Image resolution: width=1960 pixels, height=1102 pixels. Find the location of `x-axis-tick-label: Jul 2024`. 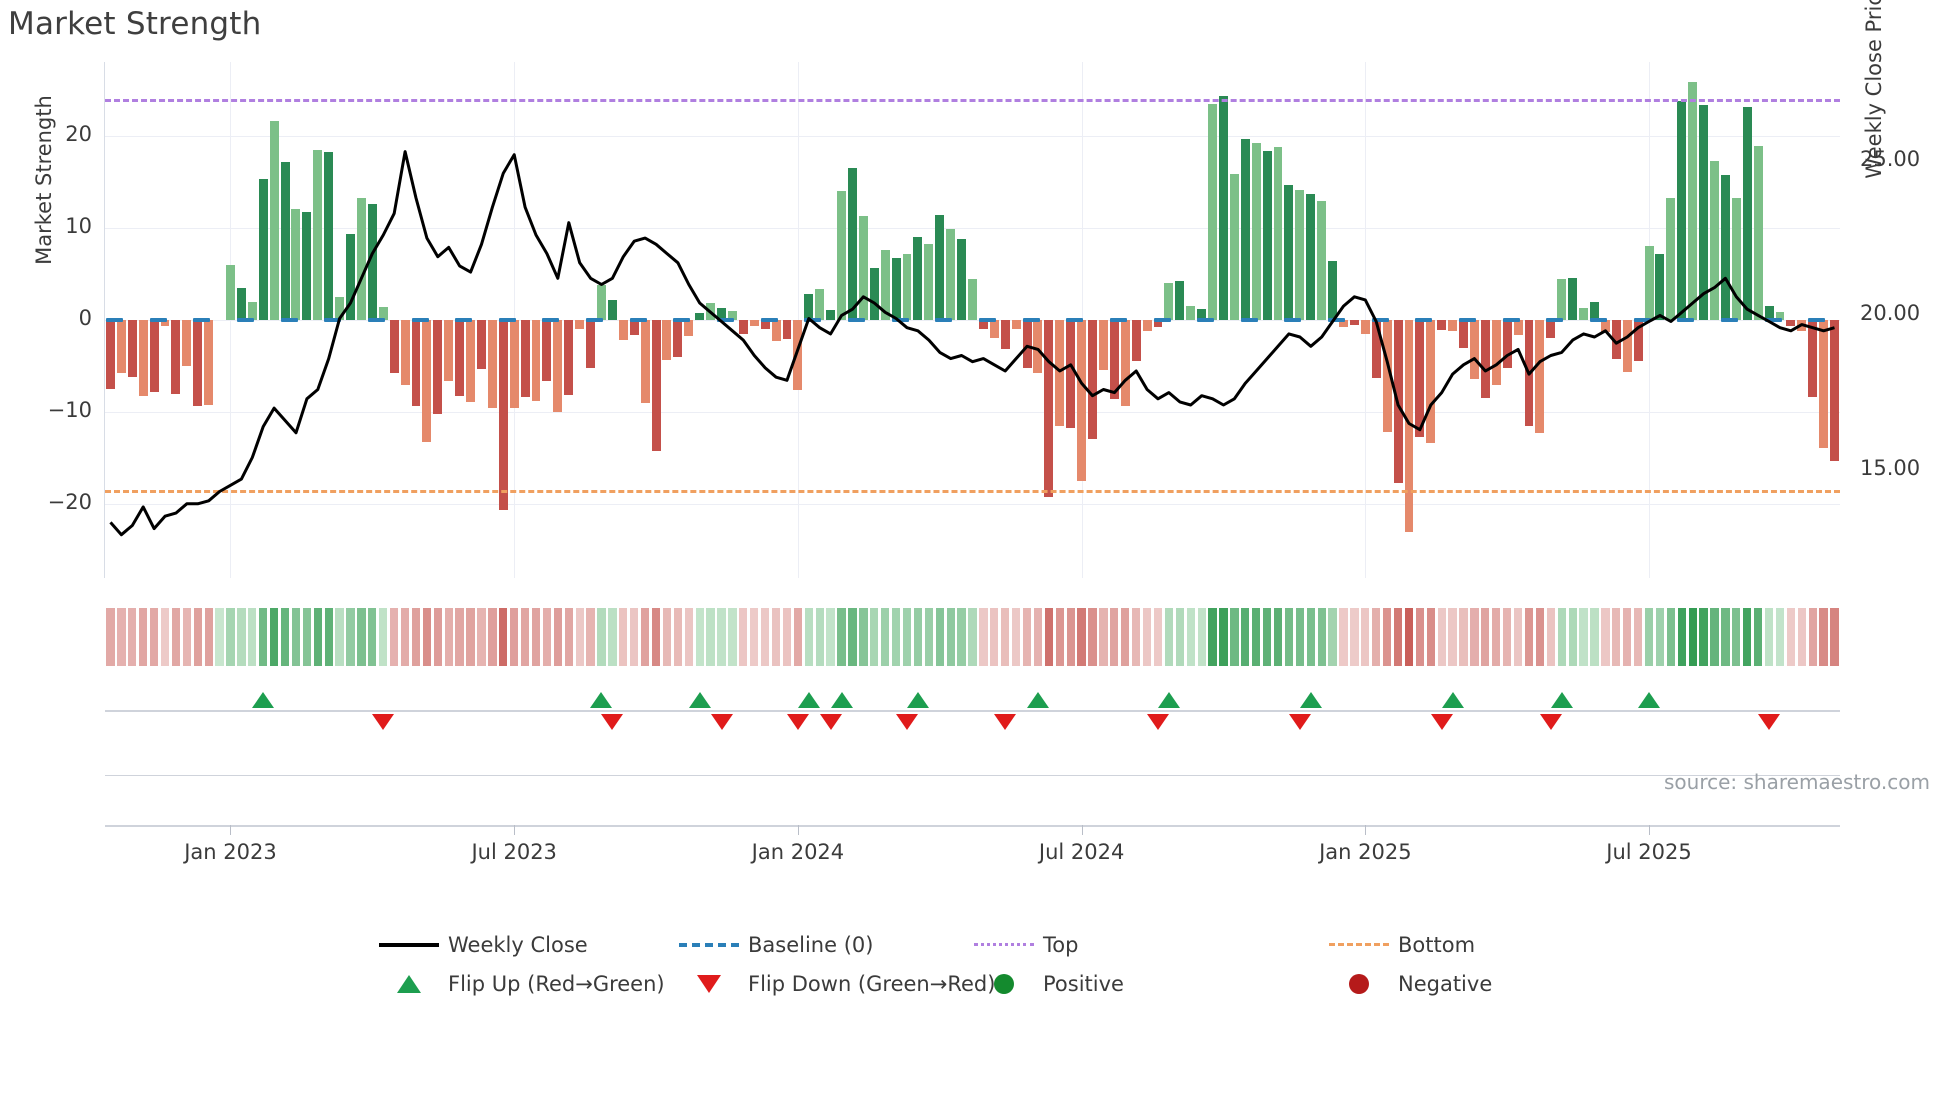

x-axis-tick-label: Jul 2024 is located at coordinates (1081, 852).